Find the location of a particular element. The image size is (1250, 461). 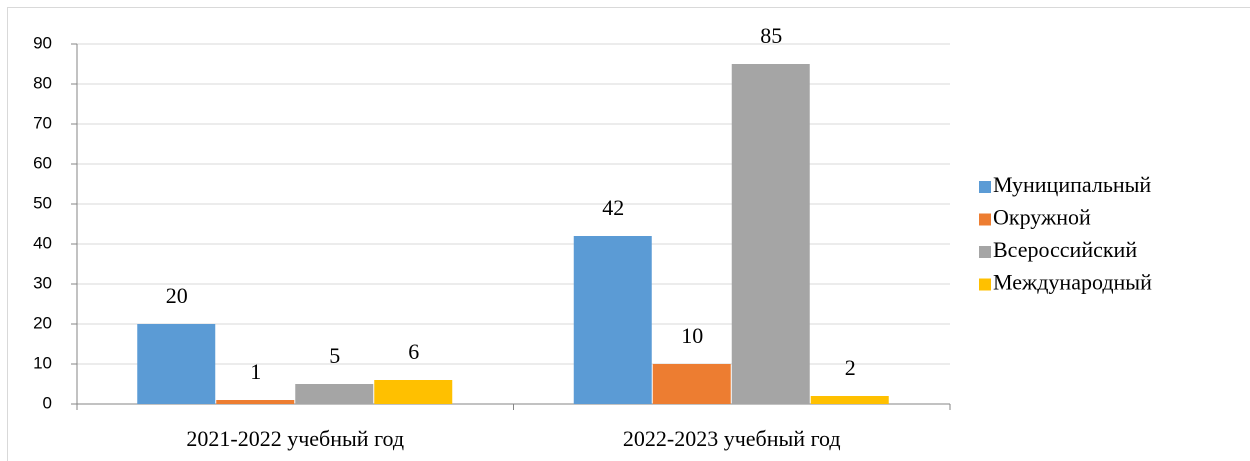

data-label: 1 is located at coordinates (255, 371).